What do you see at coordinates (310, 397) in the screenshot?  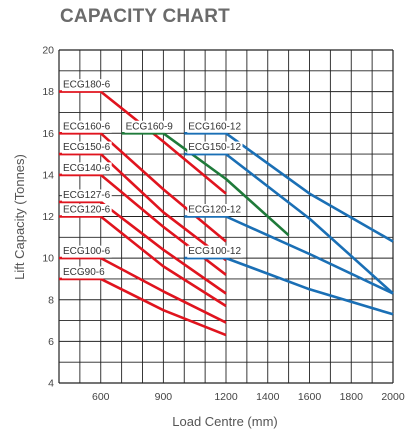 I see `x-tick-label: 1600` at bounding box center [310, 397].